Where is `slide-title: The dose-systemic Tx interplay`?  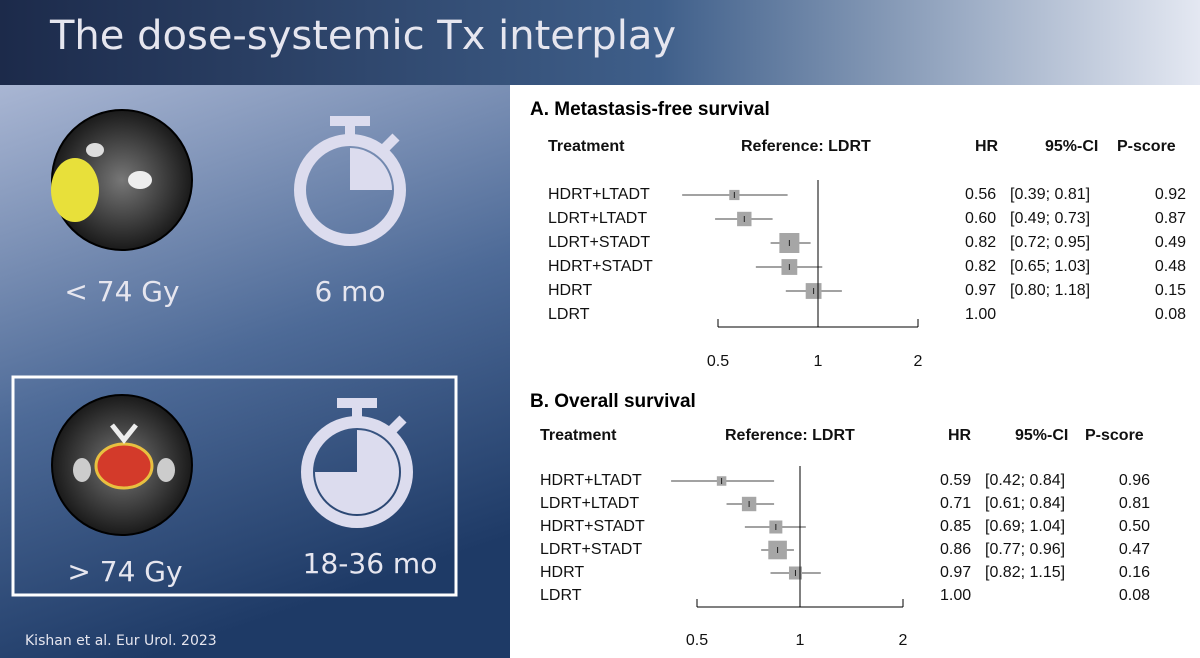
slide-title: The dose-systemic Tx interplay is located at coordinates (362, 36).